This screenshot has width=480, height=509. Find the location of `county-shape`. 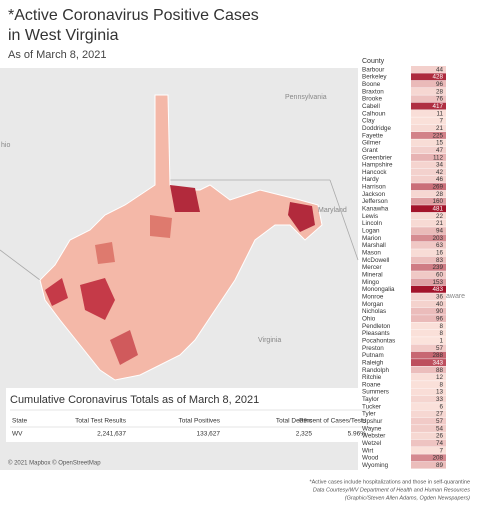

county-shape is located at coordinates (161, 226).